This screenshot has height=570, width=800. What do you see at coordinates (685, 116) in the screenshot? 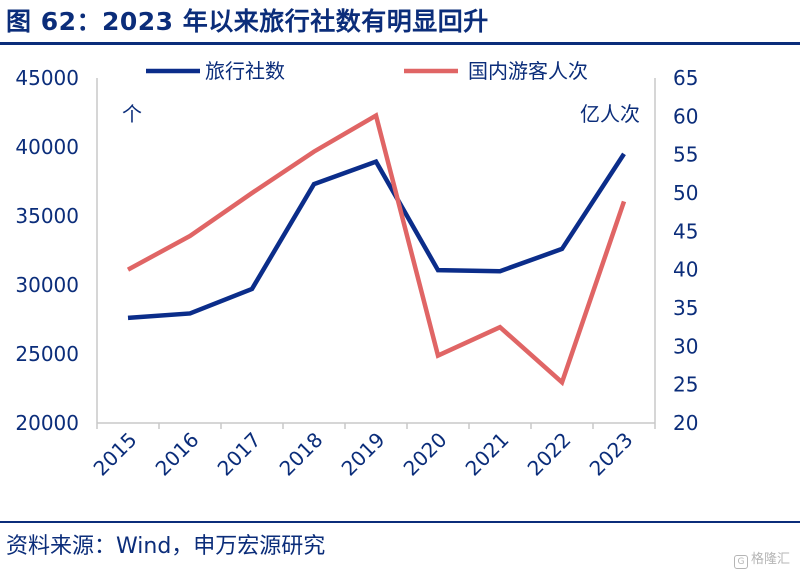
I see `y-right-tick-label: 60` at bounding box center [685, 116].